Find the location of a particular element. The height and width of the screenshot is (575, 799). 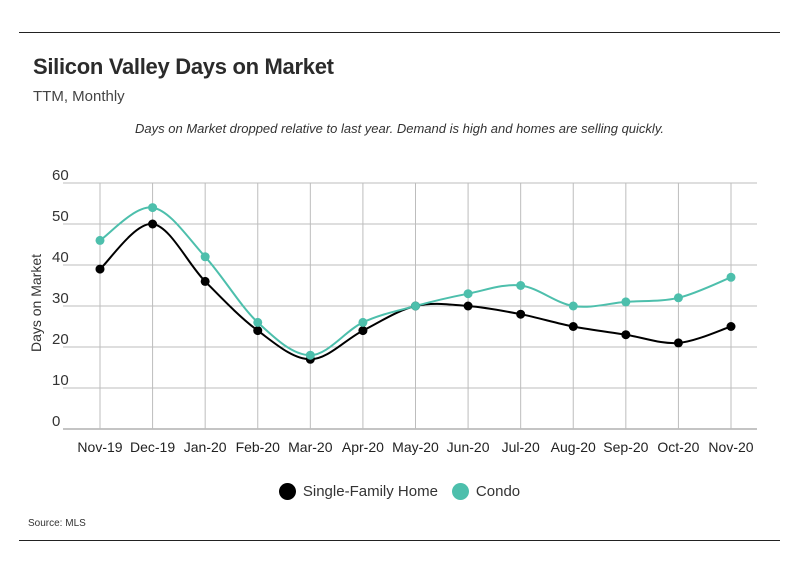

y-tick-label: 10 is located at coordinates (60, 380).